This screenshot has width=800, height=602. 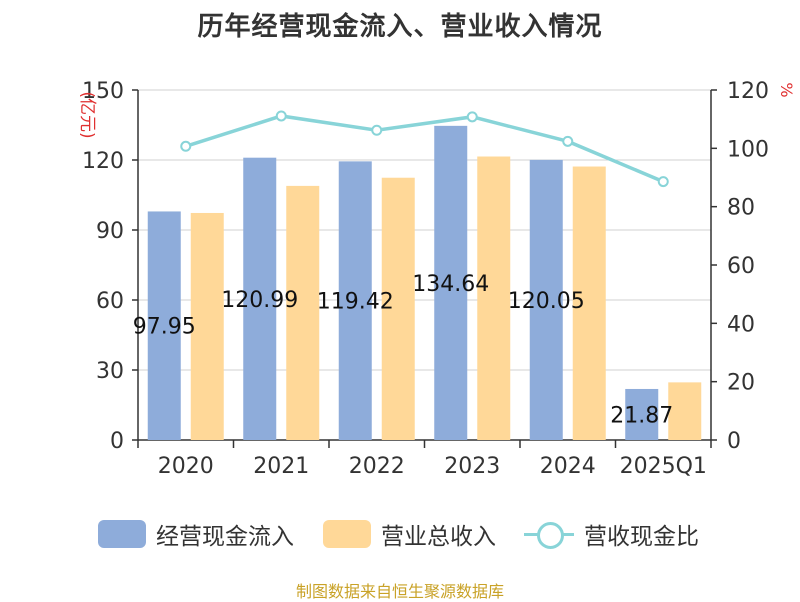 What do you see at coordinates (748, 91) in the screenshot?
I see `right-tick-label: 120` at bounding box center [748, 91].